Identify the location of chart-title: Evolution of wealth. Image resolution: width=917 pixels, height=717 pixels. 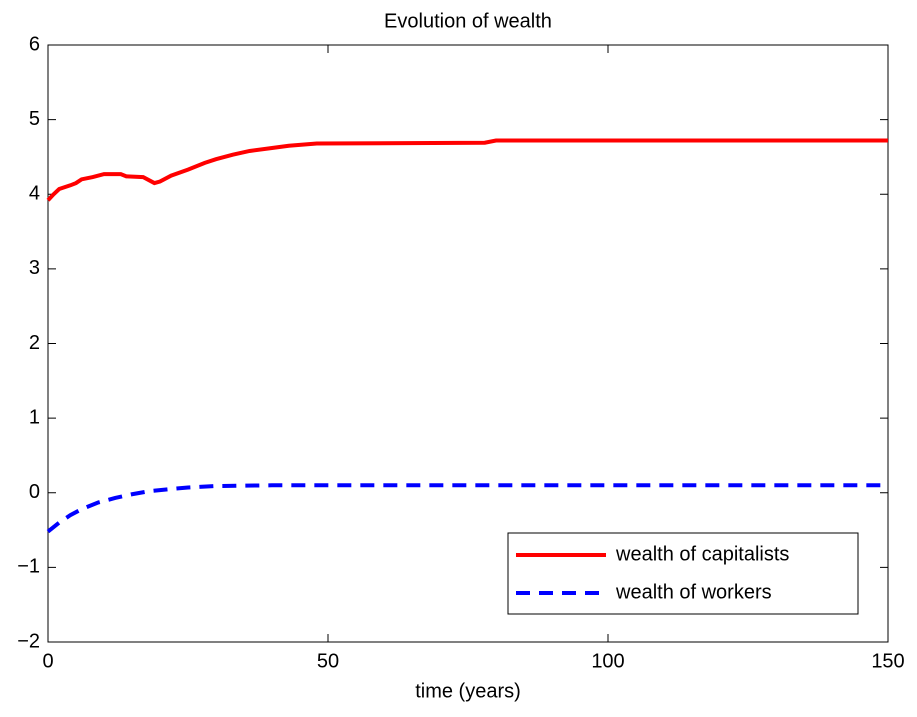
(468, 21).